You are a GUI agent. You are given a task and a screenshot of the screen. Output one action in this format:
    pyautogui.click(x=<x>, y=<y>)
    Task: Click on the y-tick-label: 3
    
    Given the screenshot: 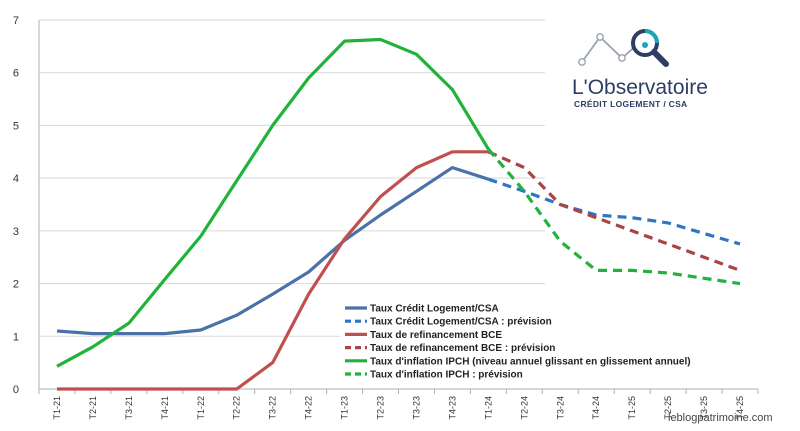 What is the action you would take?
    pyautogui.click(x=16, y=232)
    